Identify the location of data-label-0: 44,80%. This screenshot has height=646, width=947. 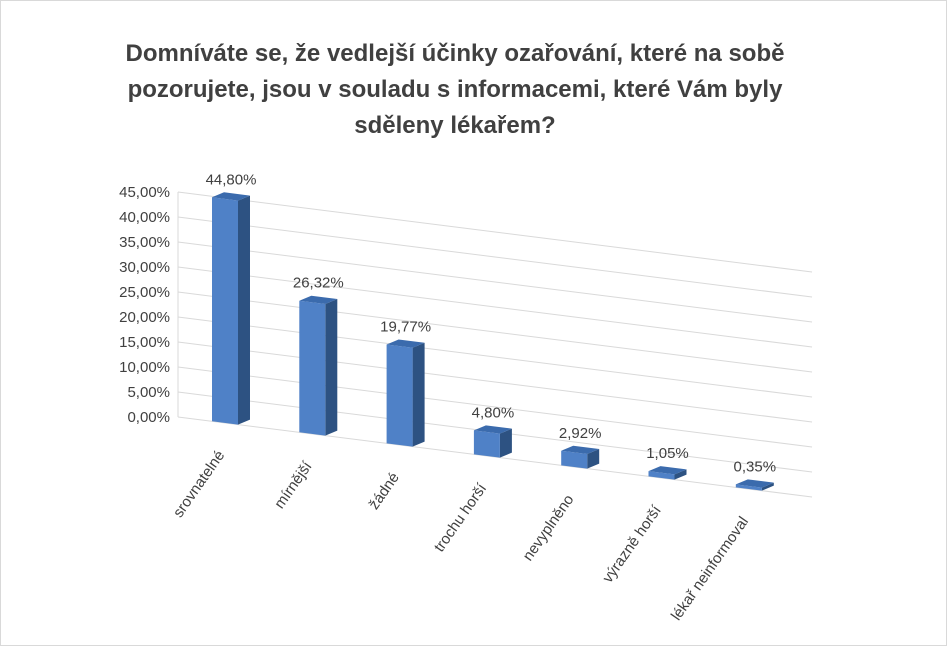
(231, 179).